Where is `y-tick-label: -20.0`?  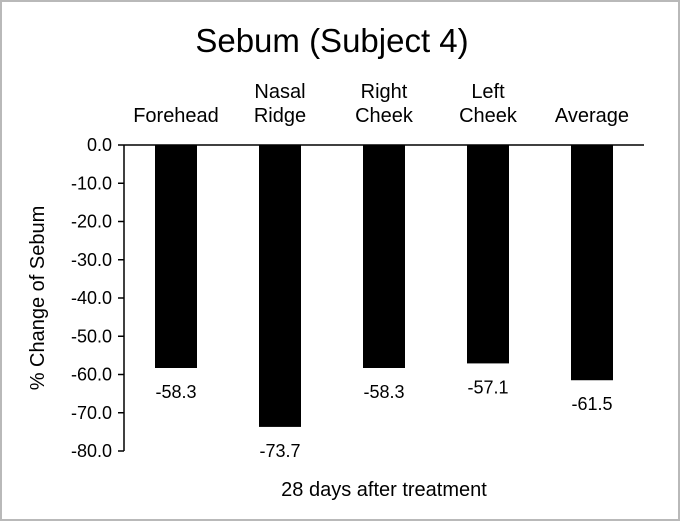
y-tick-label: -20.0 is located at coordinates (91, 222).